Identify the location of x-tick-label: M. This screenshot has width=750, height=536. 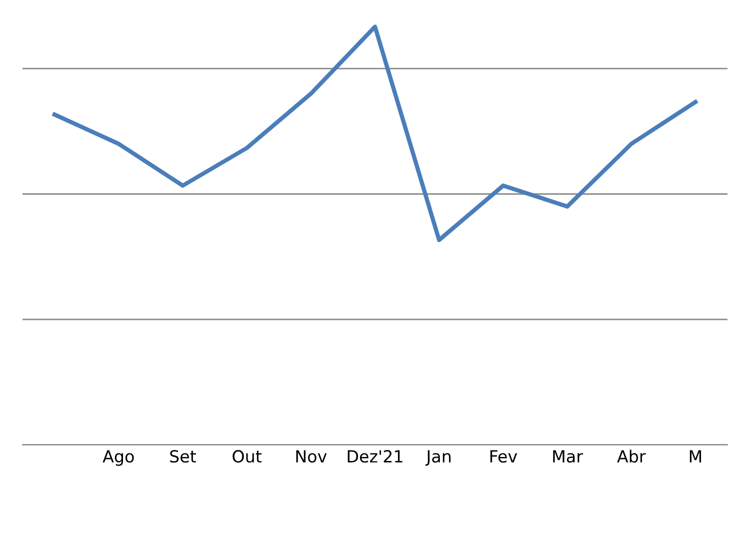
(696, 456).